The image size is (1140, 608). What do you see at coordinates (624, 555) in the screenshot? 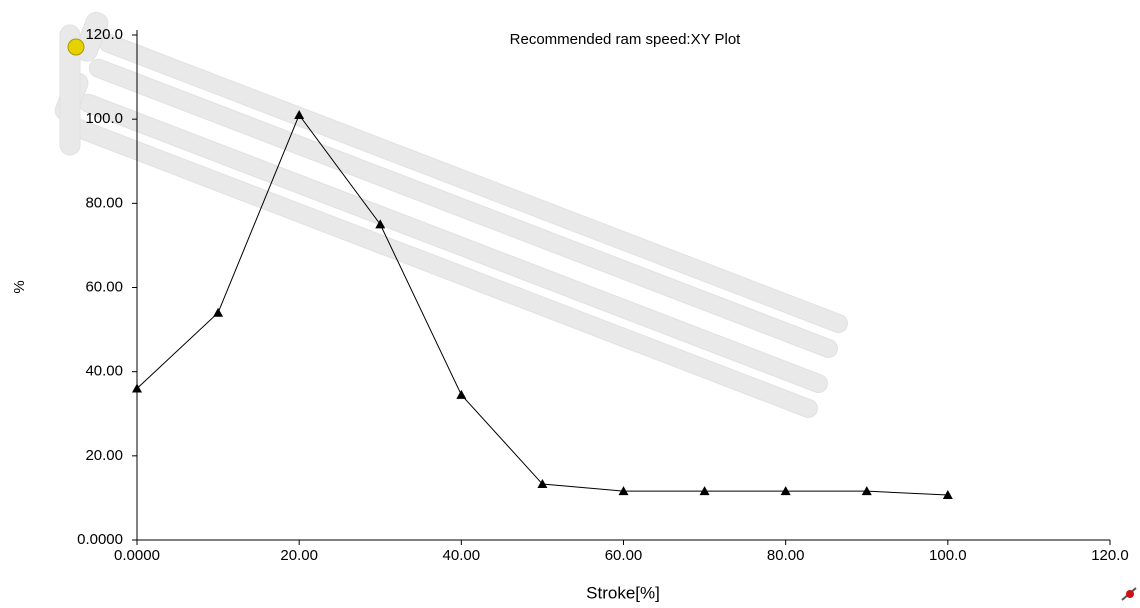
I see `x-tick-label: 60.00` at bounding box center [624, 555].